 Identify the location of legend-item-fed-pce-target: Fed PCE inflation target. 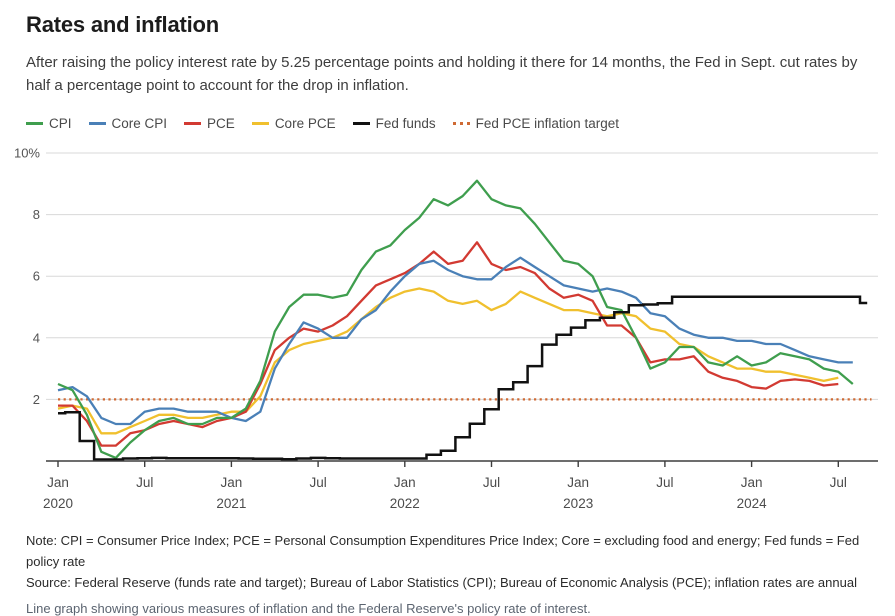
(535, 123).